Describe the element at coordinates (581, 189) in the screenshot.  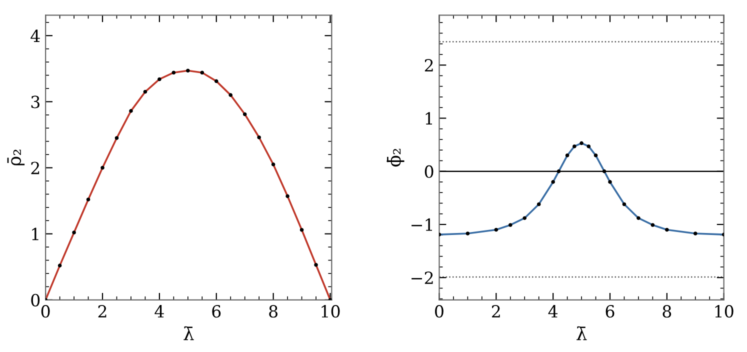
I see `line-series` at that location.